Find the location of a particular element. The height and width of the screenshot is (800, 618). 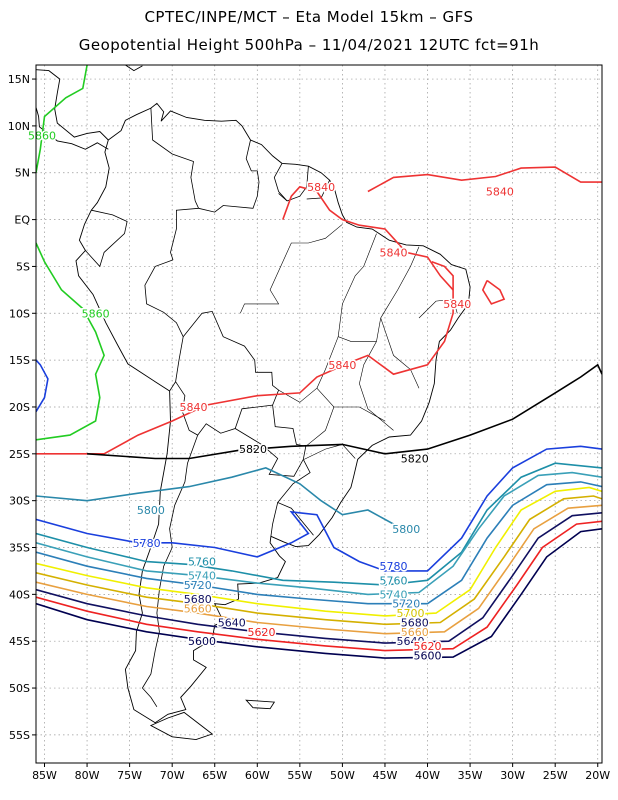

lat-tick-label: 30S is located at coordinates (19, 501).